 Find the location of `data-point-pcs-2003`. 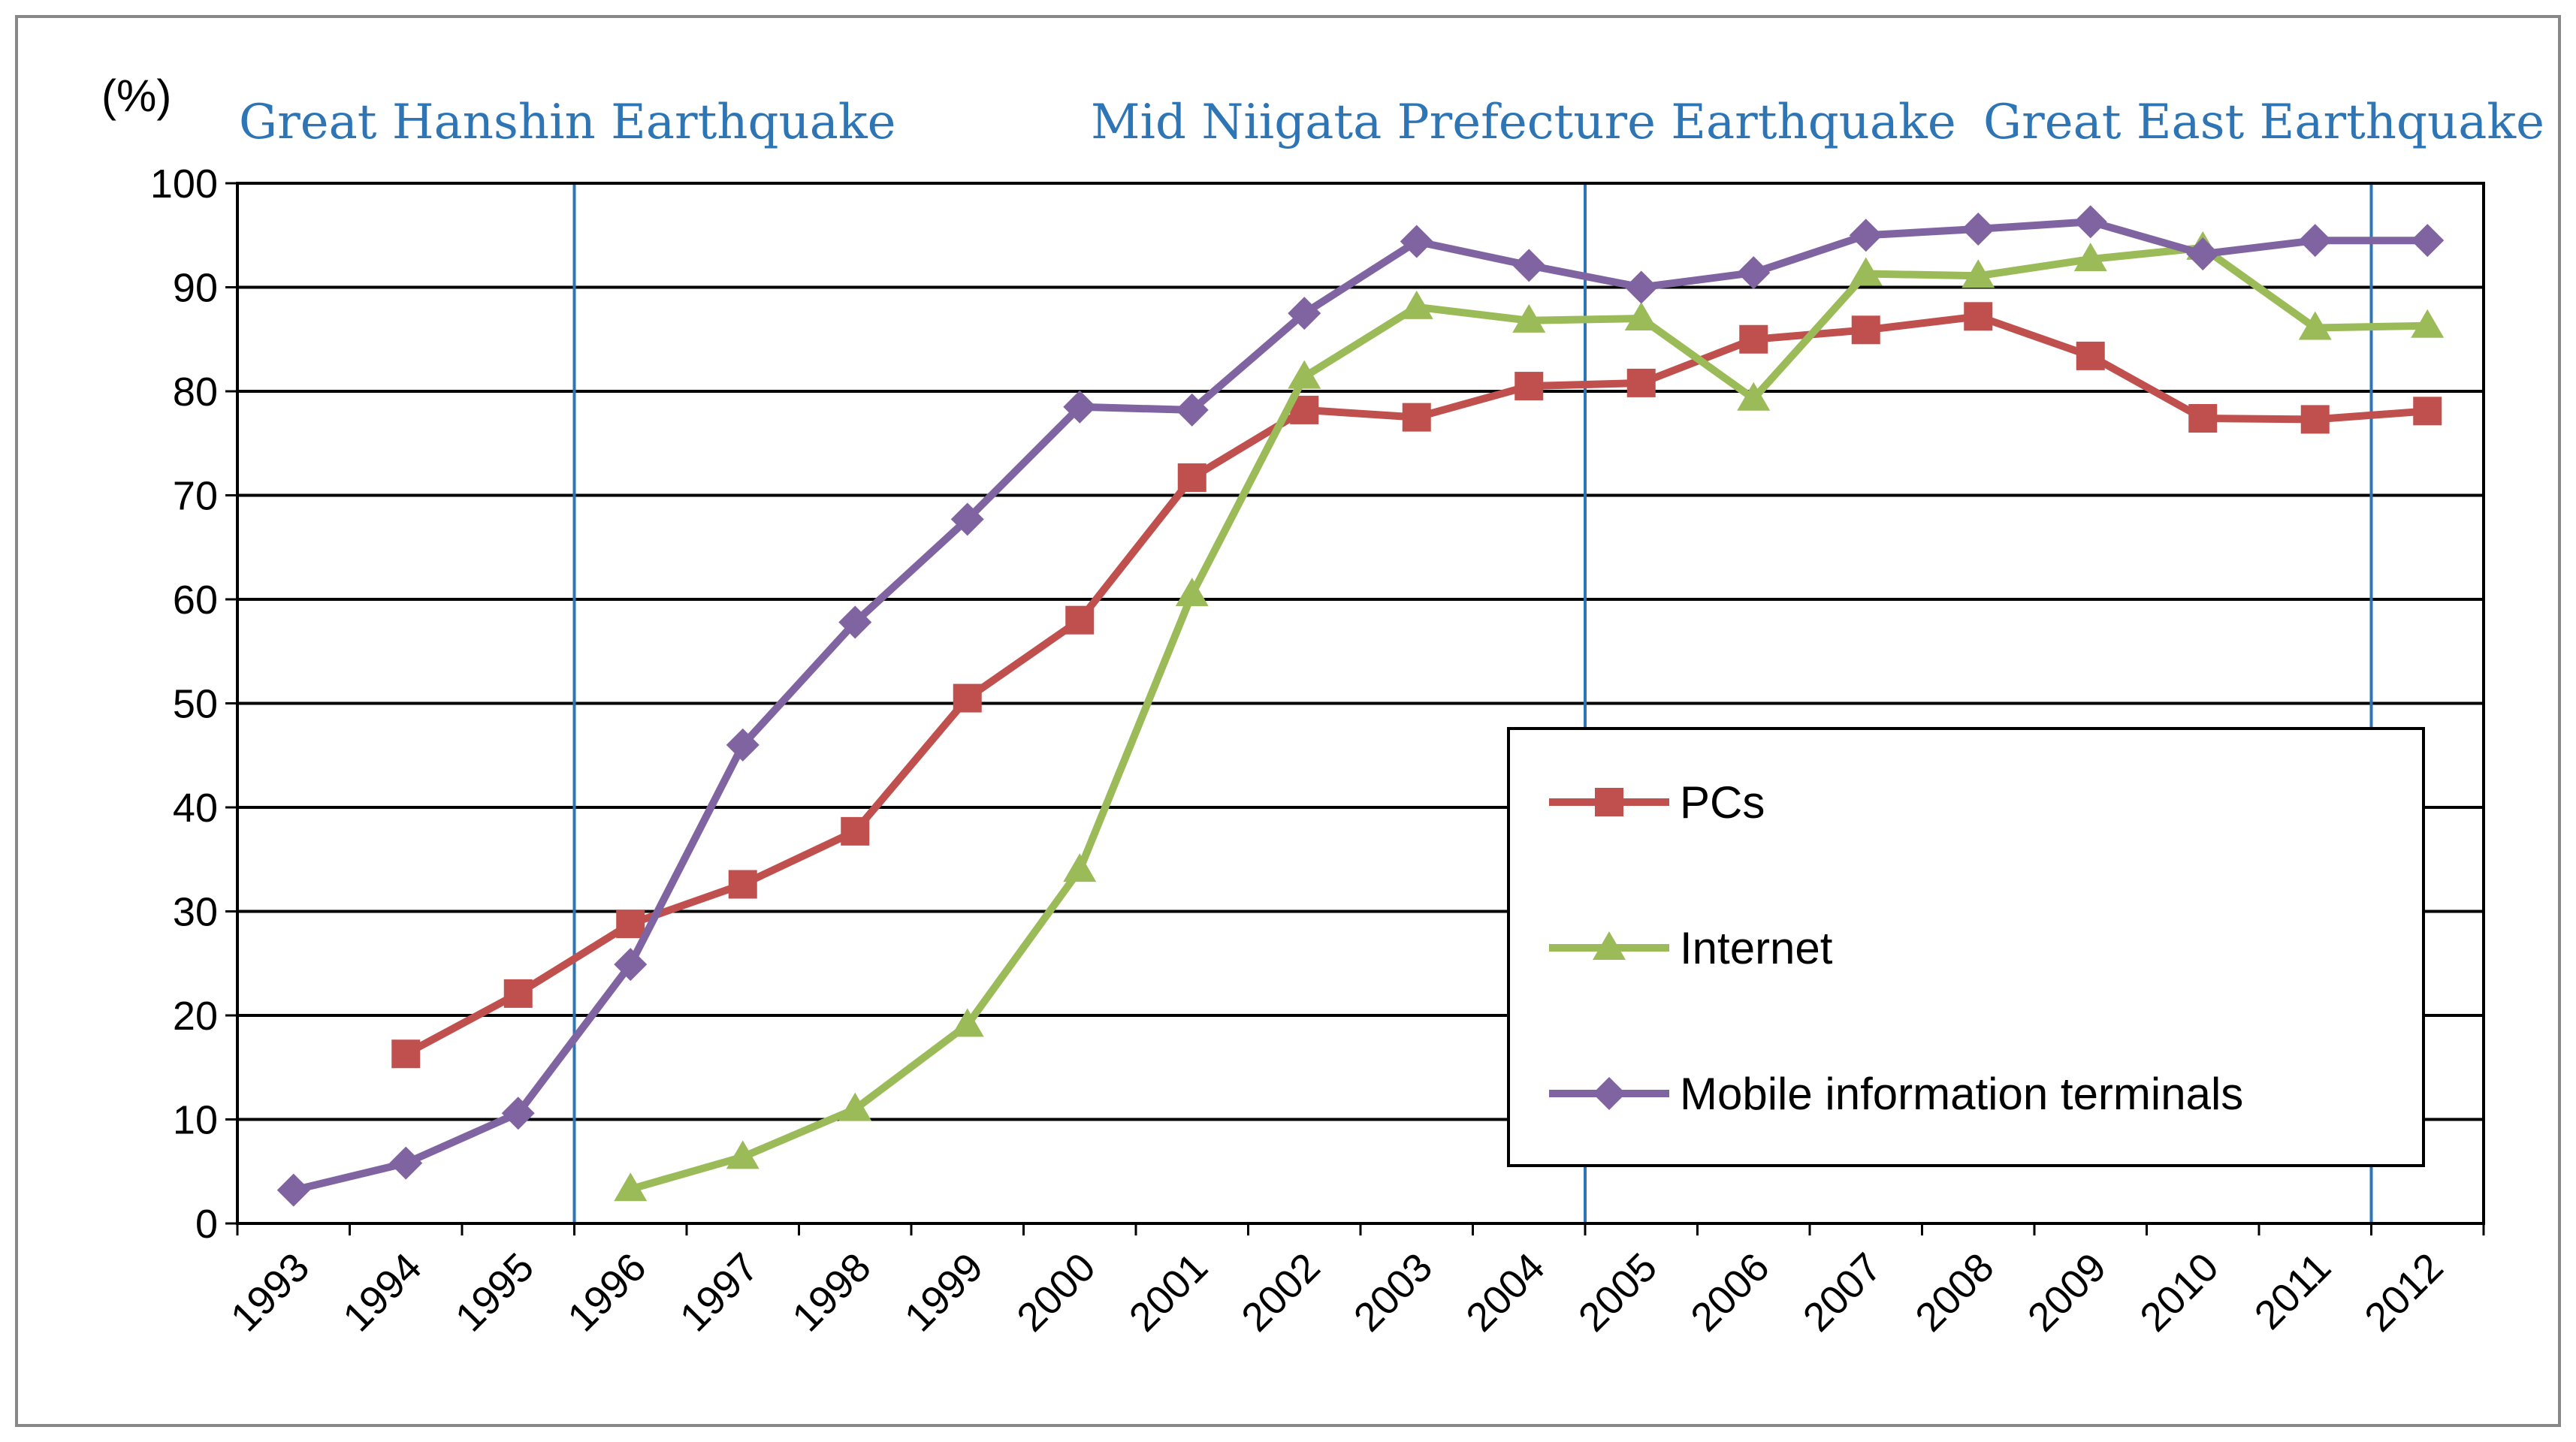

data-point-pcs-2003 is located at coordinates (1416, 418).